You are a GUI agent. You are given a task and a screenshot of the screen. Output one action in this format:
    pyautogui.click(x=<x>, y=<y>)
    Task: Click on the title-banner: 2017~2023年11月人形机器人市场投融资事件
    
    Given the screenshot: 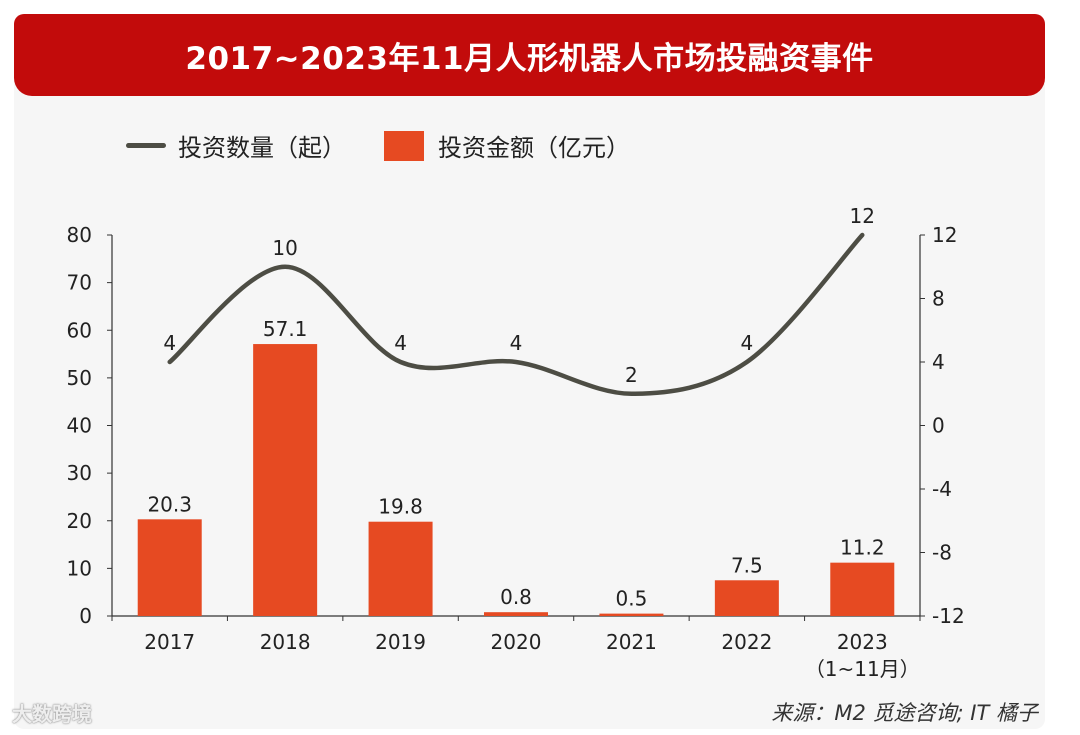 What is the action you would take?
    pyautogui.click(x=529, y=55)
    